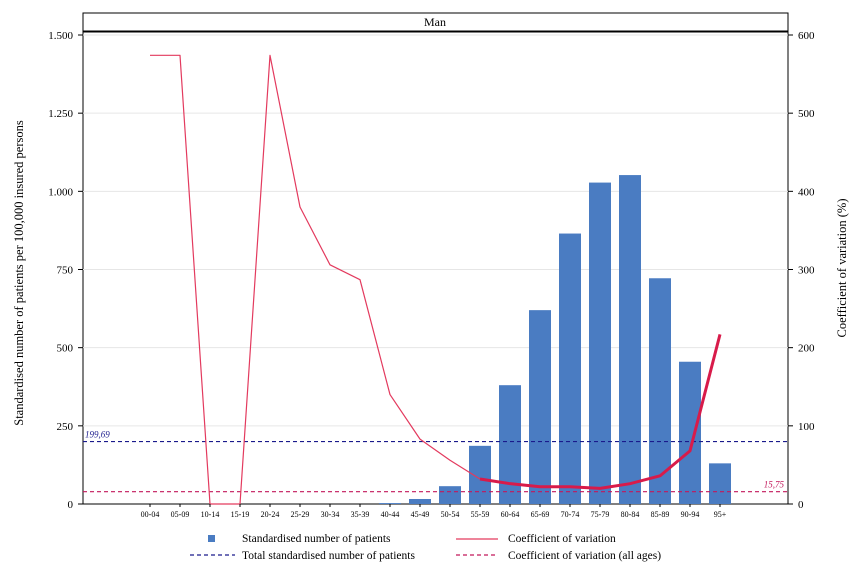  What do you see at coordinates (540, 514) in the screenshot?
I see `x-tick-label: 65-69` at bounding box center [540, 514].